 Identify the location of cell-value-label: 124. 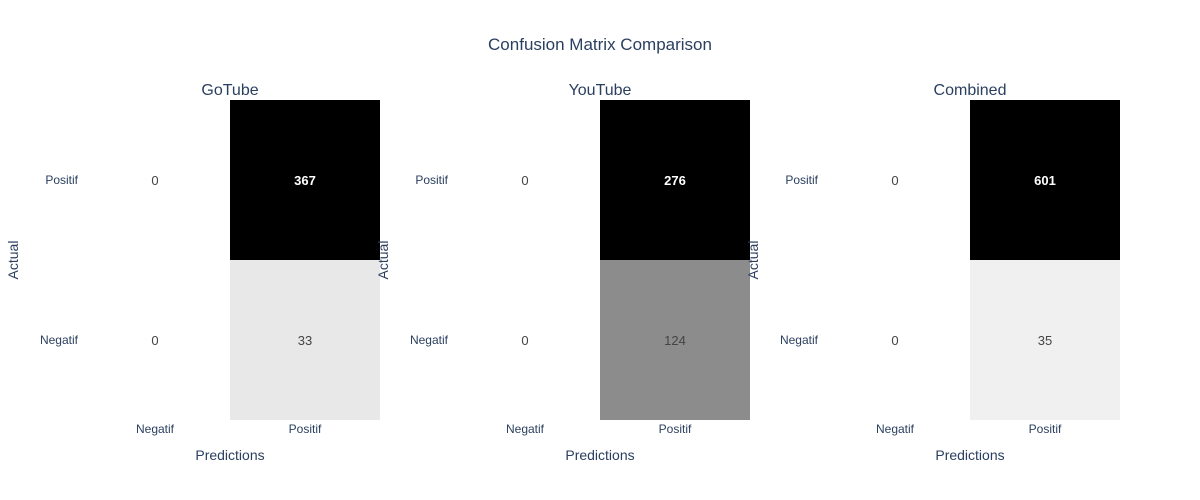
(675, 340).